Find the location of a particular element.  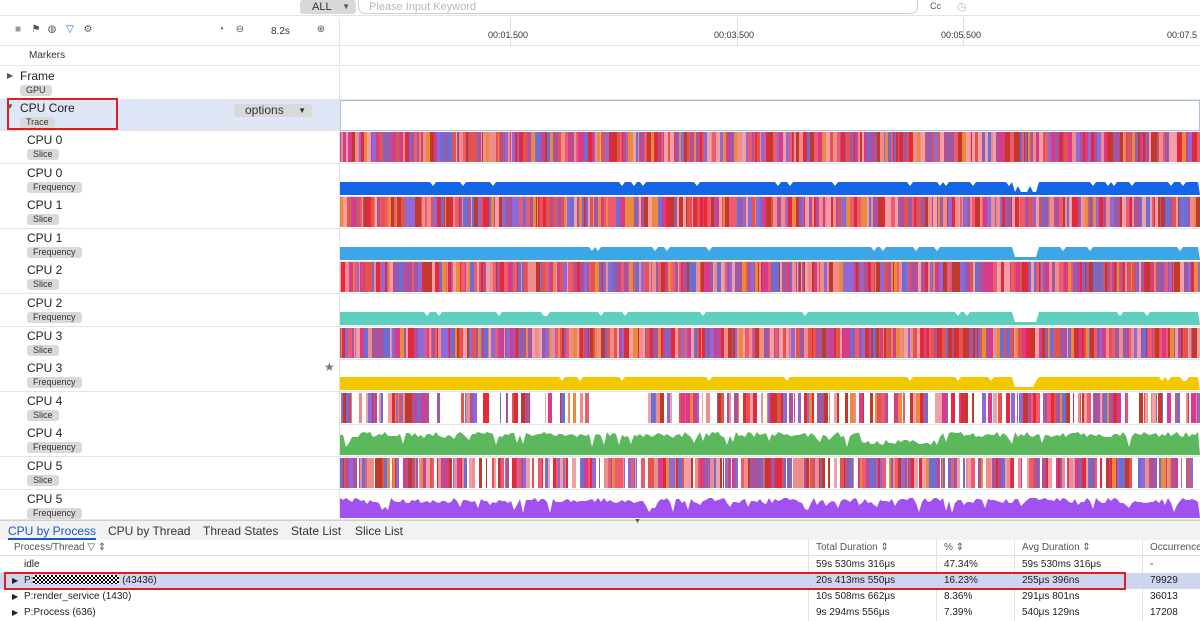

markers-lane is located at coordinates (770, 56).